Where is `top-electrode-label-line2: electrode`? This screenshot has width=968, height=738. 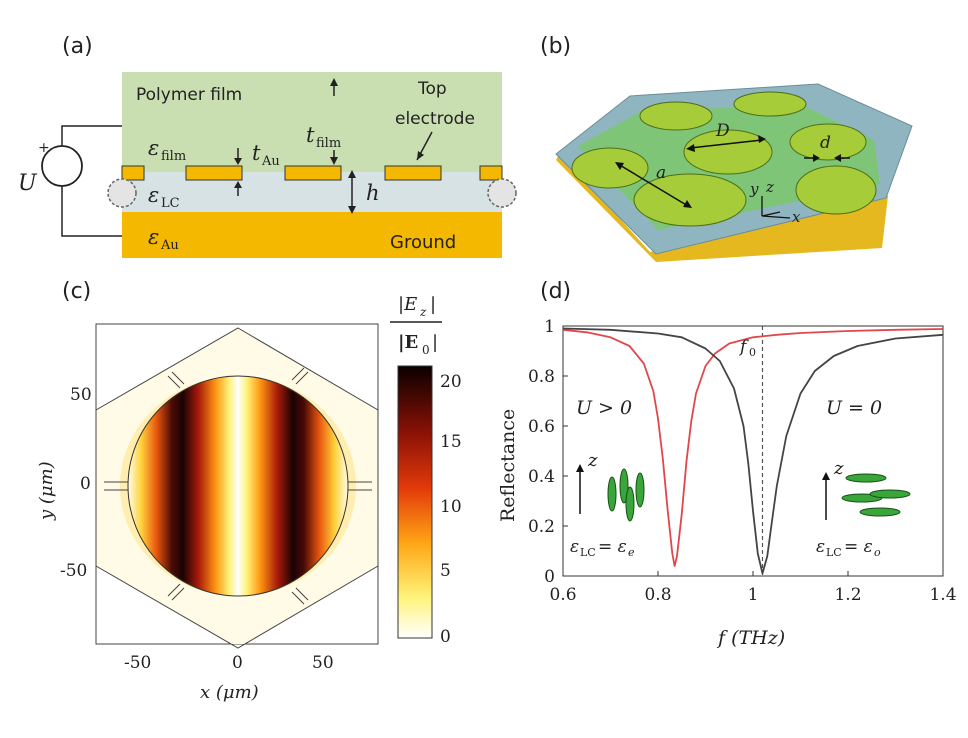 top-electrode-label-line2: electrode is located at coordinates (435, 119).